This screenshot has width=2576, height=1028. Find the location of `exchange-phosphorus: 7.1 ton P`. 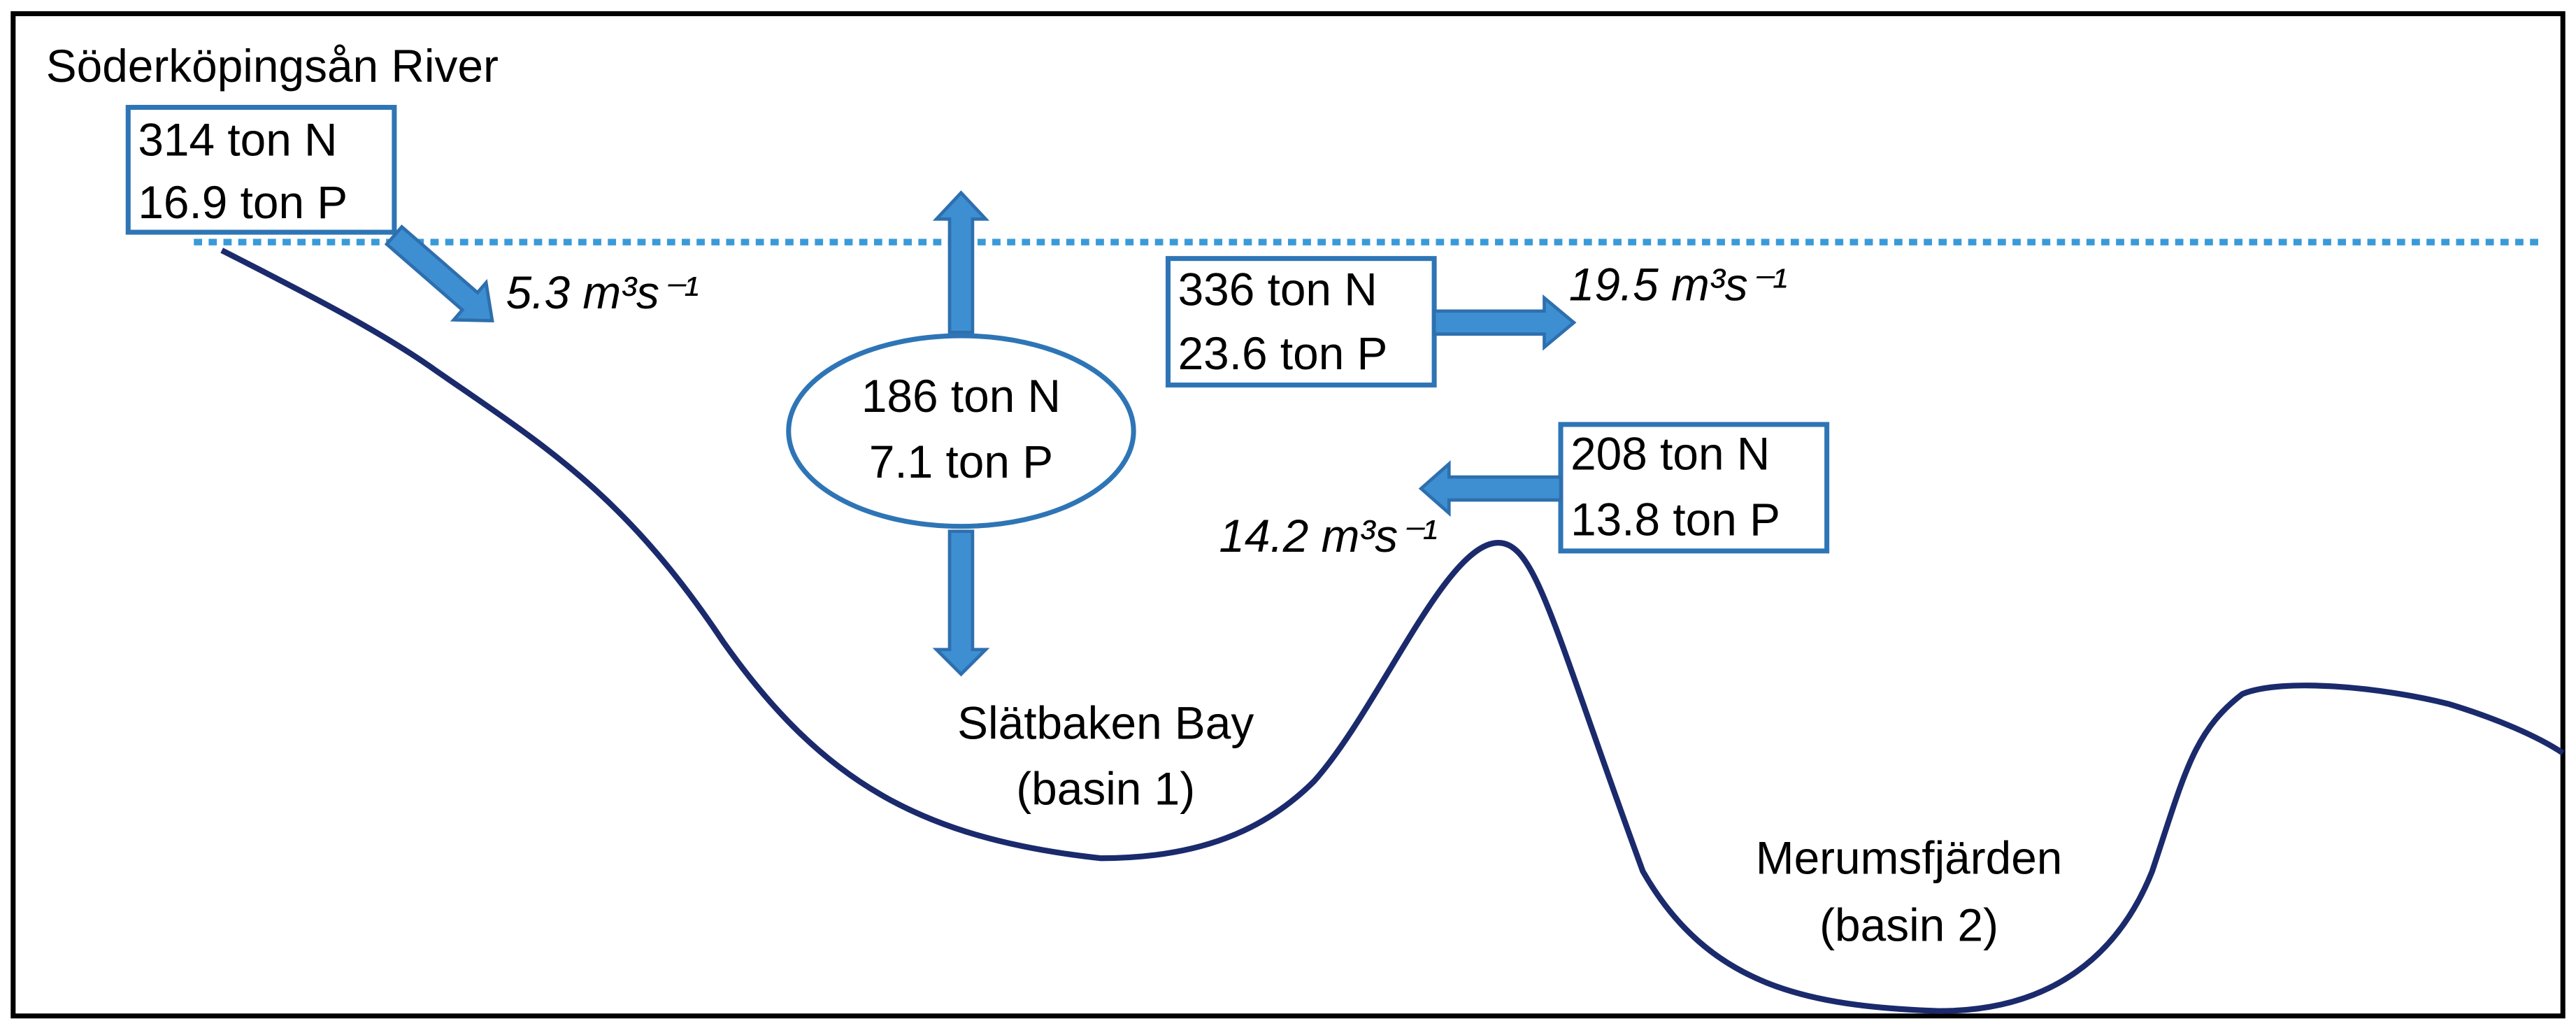

exchange-phosphorus: 7.1 ton P is located at coordinates (961, 462).